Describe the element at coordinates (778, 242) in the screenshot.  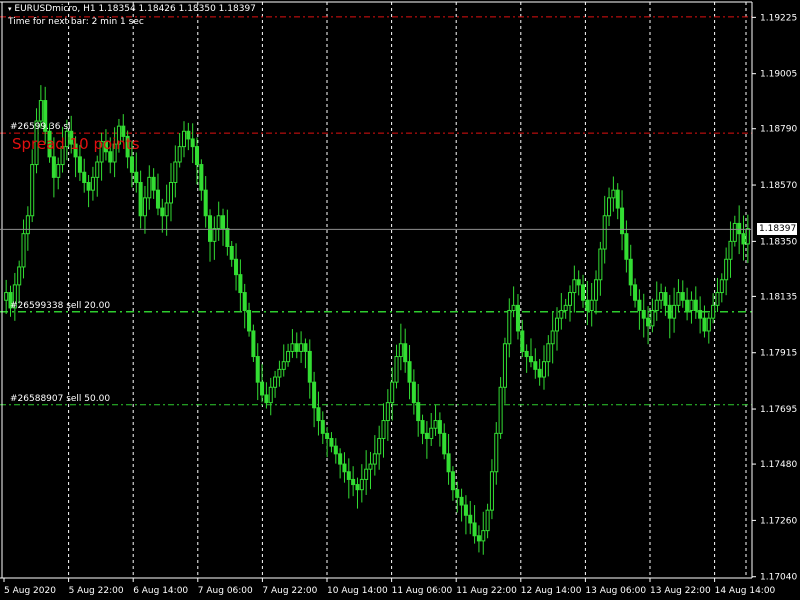
I see `y-tick-label: 1.18350` at that location.